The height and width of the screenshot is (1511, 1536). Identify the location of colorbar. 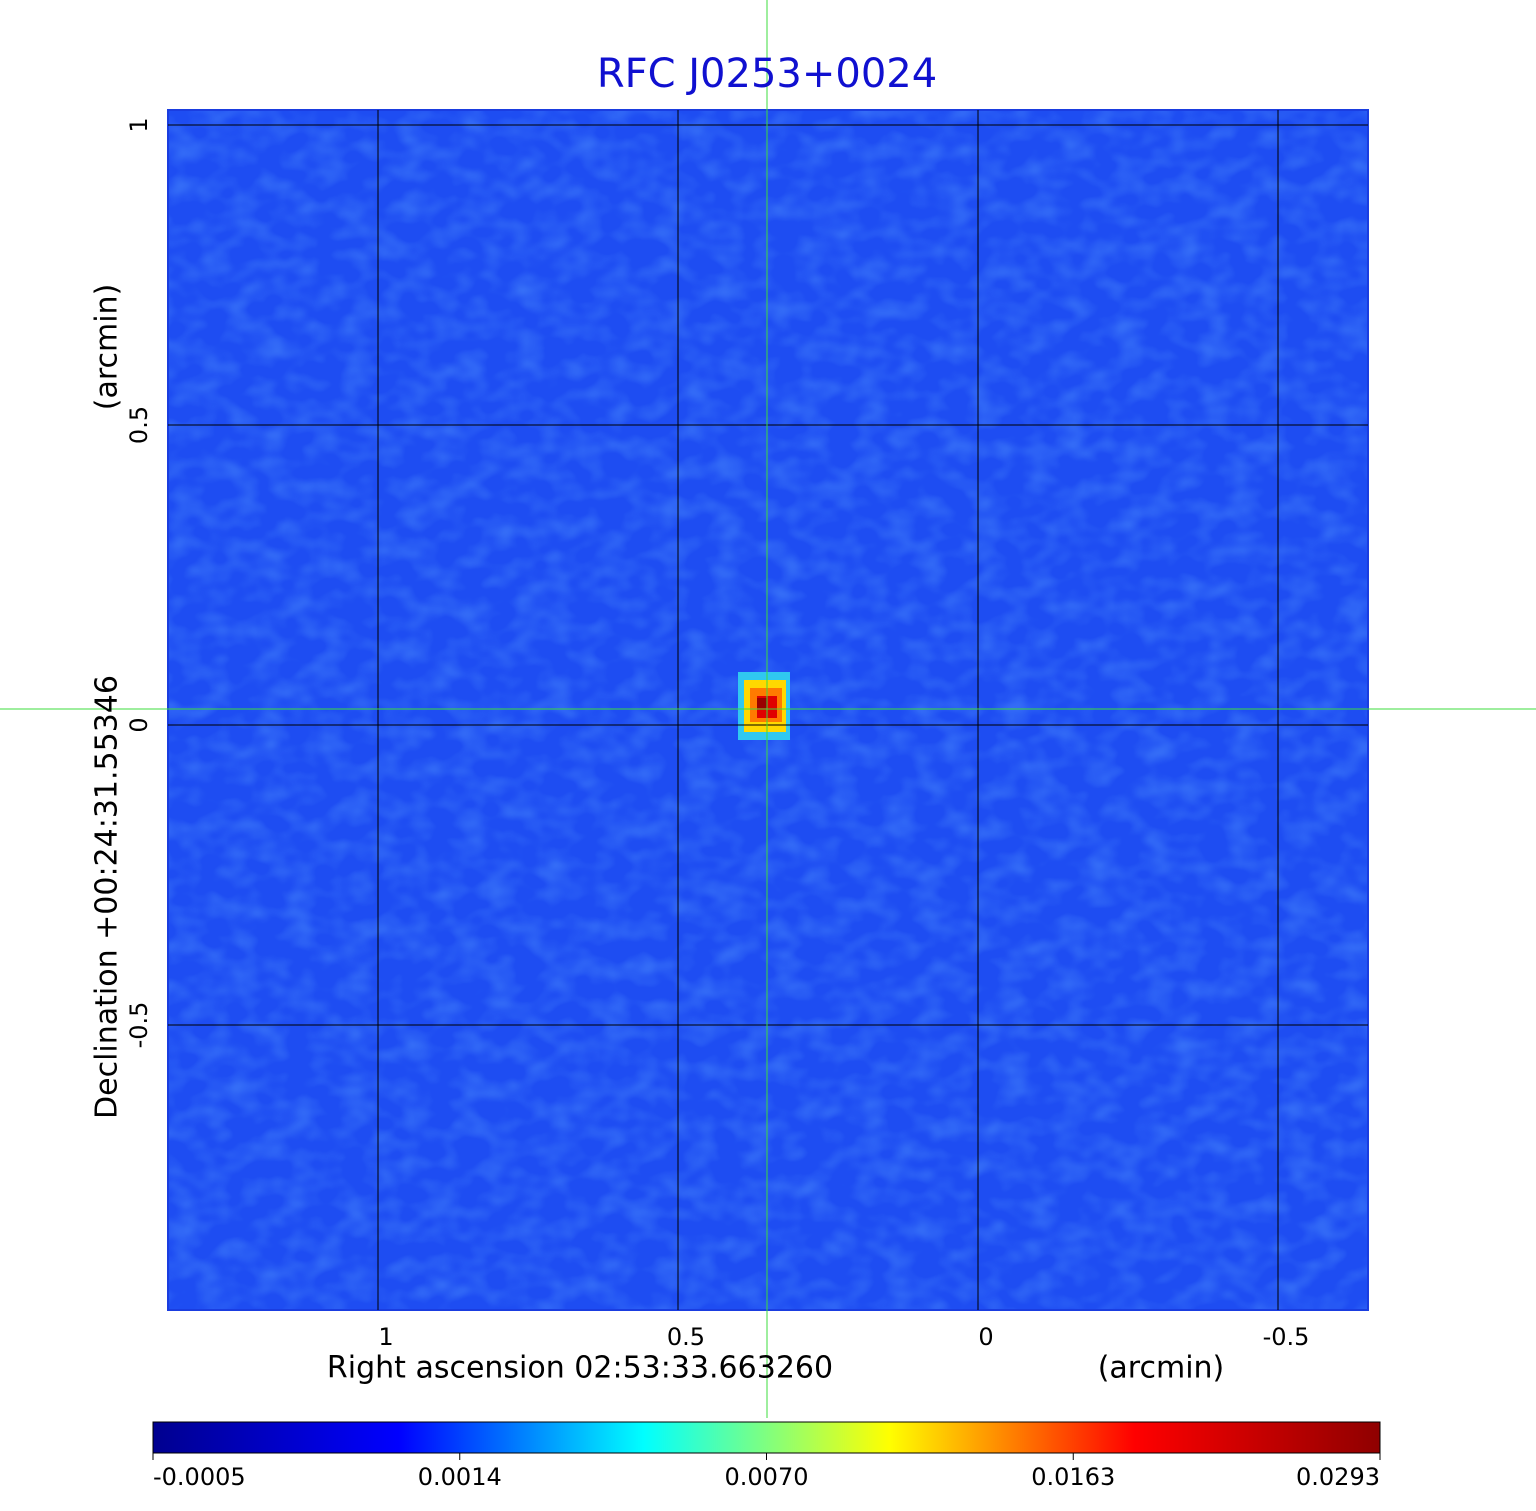
(766, 1437).